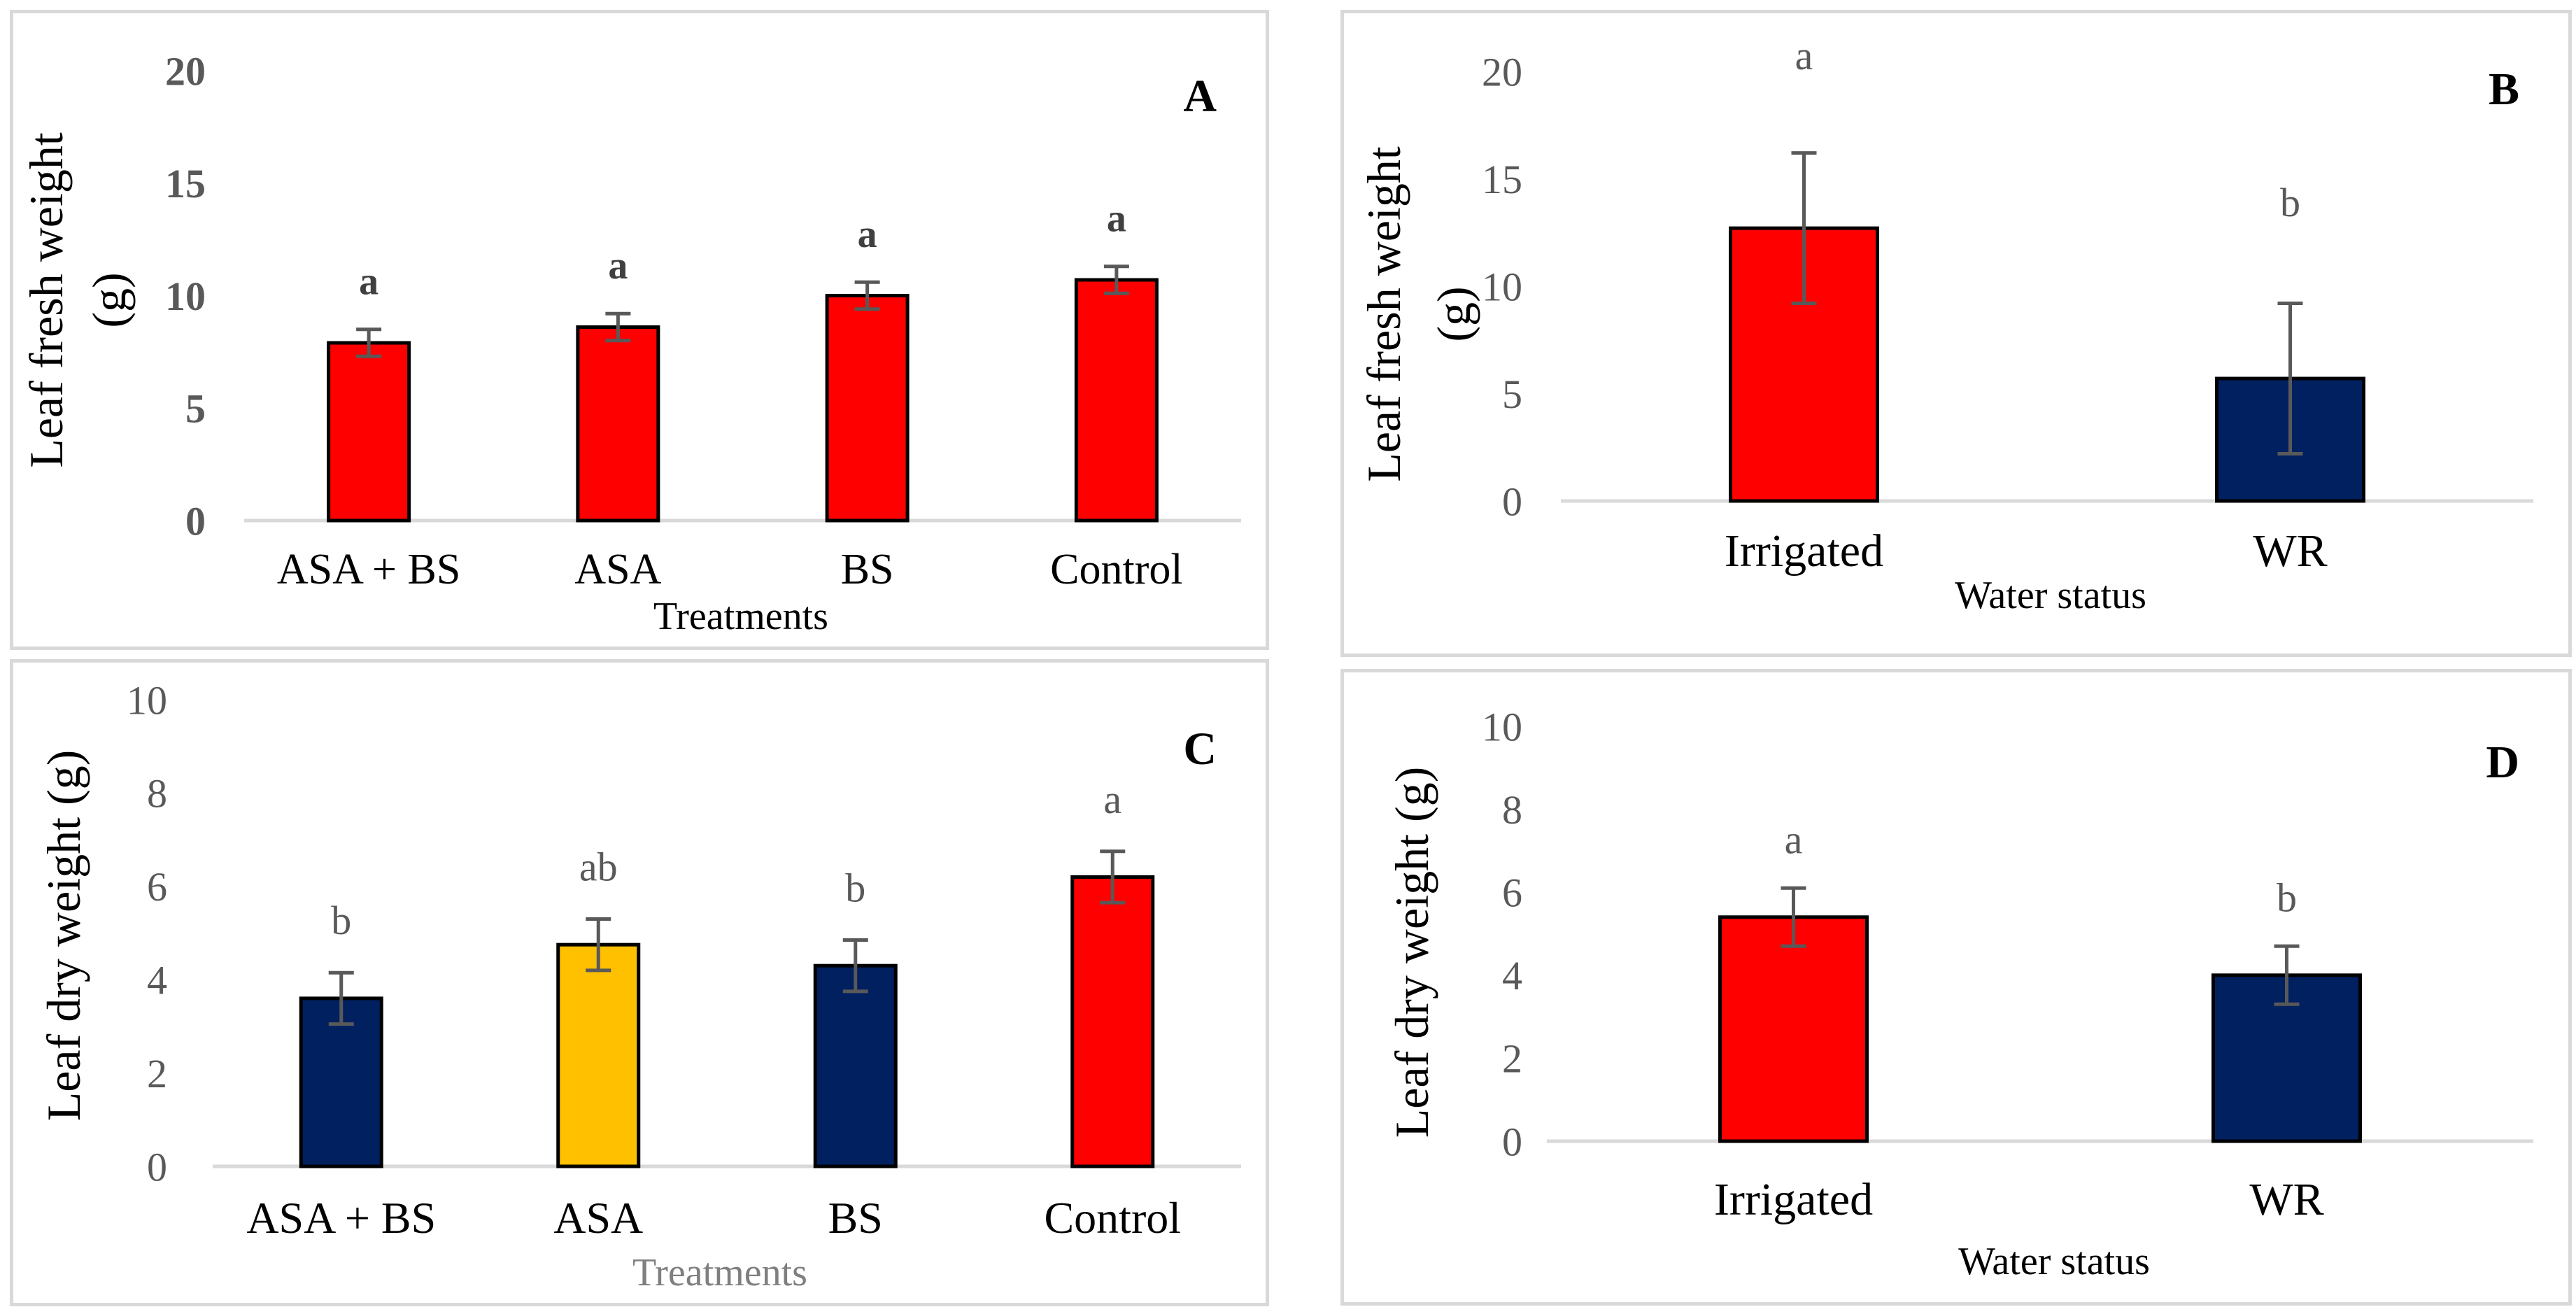  Describe the element at coordinates (1200, 749) in the screenshot. I see `panel-label: C` at that location.